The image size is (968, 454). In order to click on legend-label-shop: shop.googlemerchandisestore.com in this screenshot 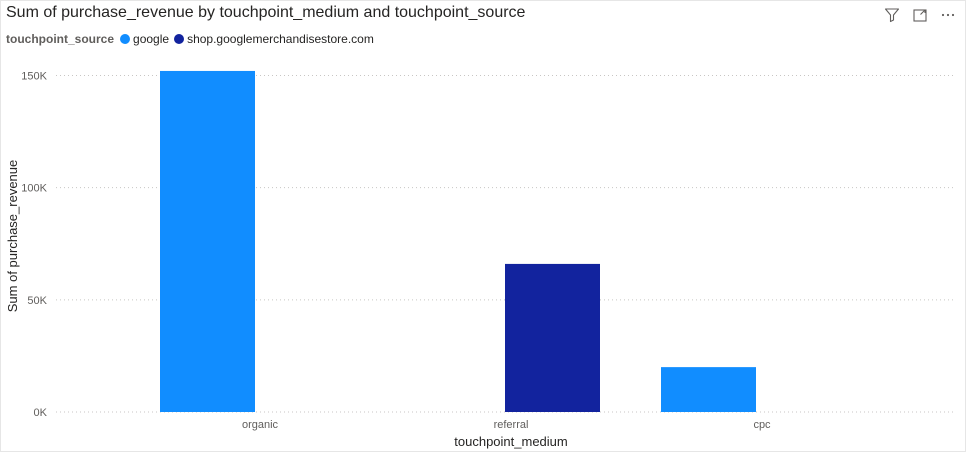, I will do `click(280, 39)`.